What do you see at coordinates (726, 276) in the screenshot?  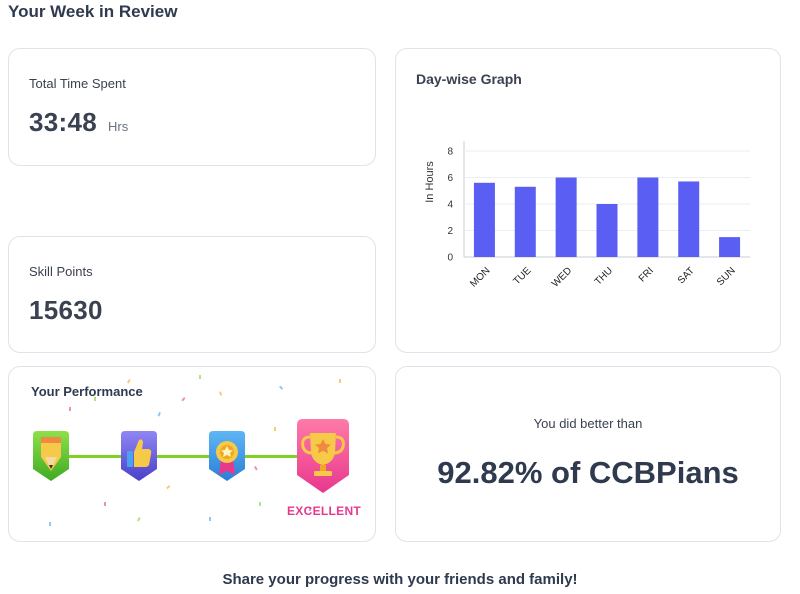 I see `x-tick-label: SUN` at bounding box center [726, 276].